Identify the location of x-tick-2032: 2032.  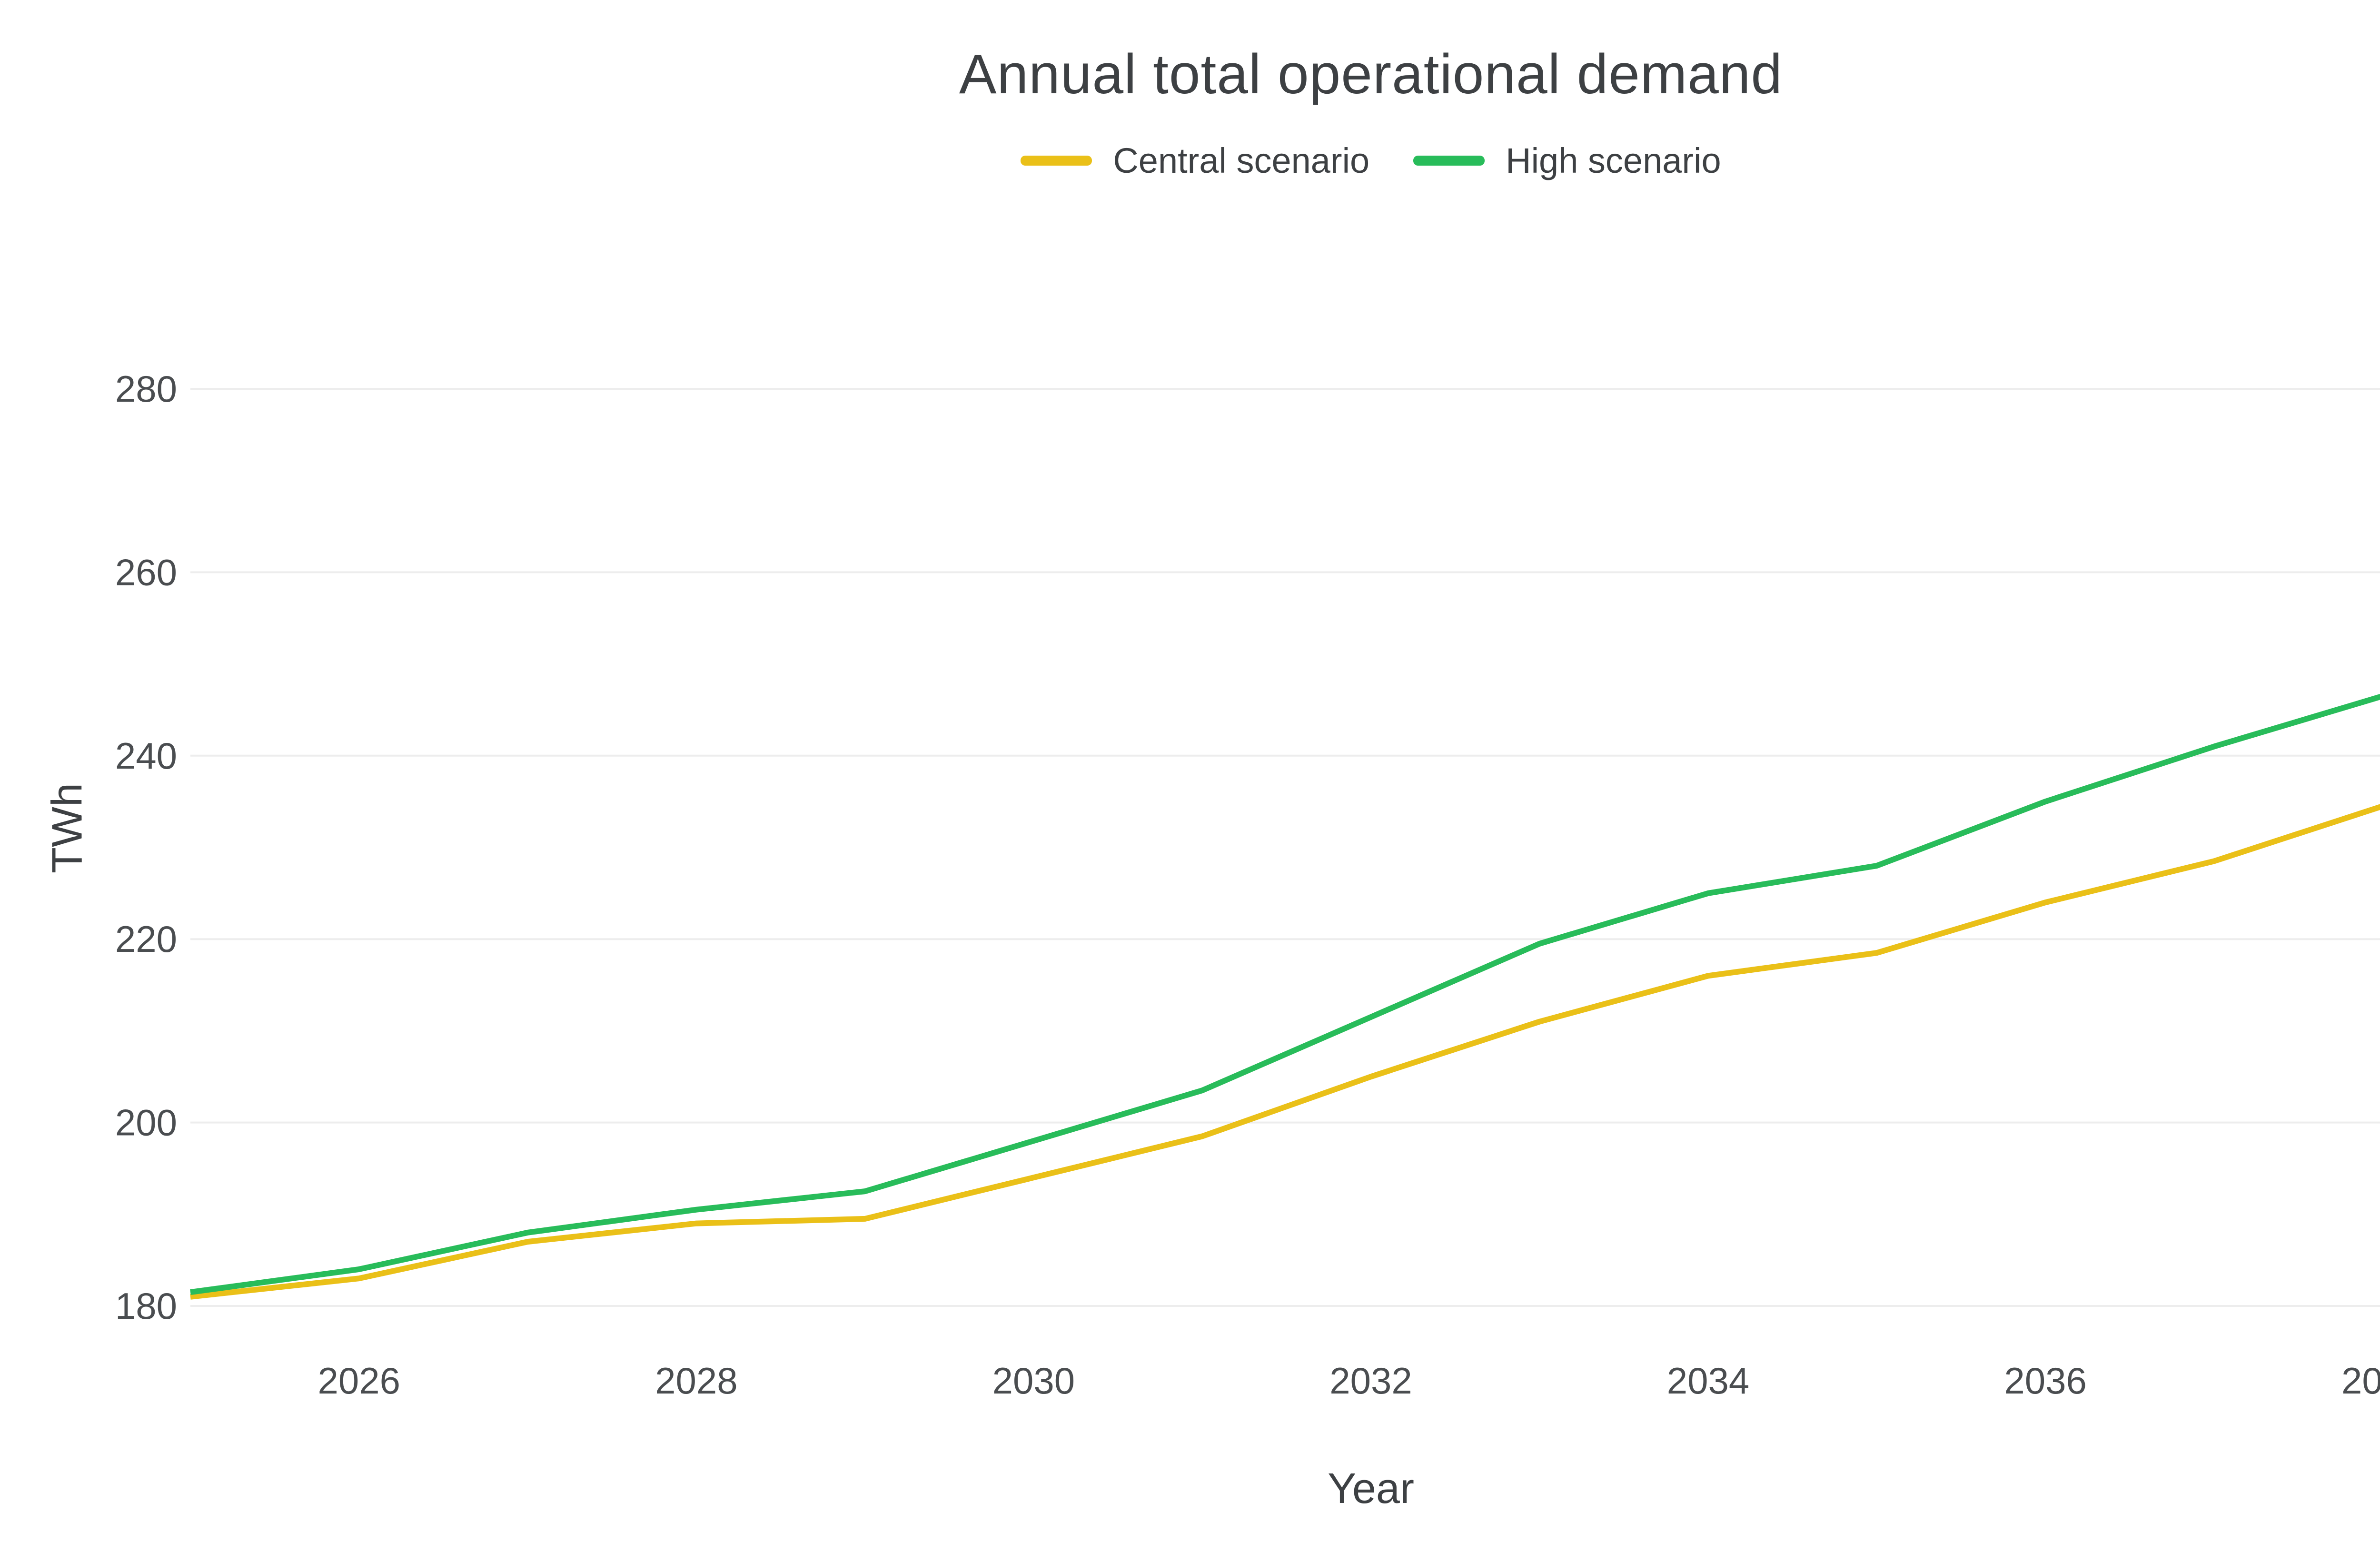
(1370, 1381).